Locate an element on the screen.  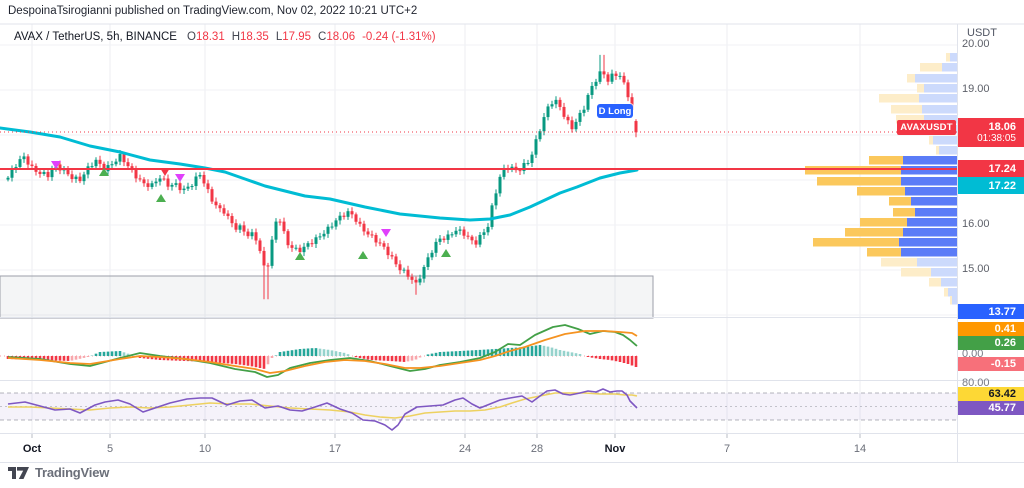
axis-badge-0.41: 0.41 is located at coordinates (991, 329).